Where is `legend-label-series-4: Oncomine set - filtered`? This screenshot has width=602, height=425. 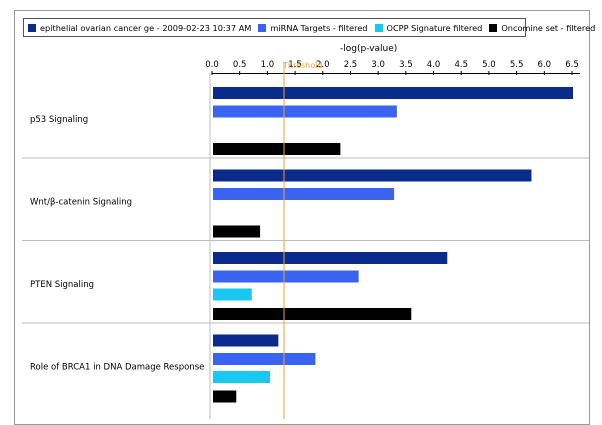
legend-label-series-4: Oncomine set - filtered is located at coordinates (548, 27).